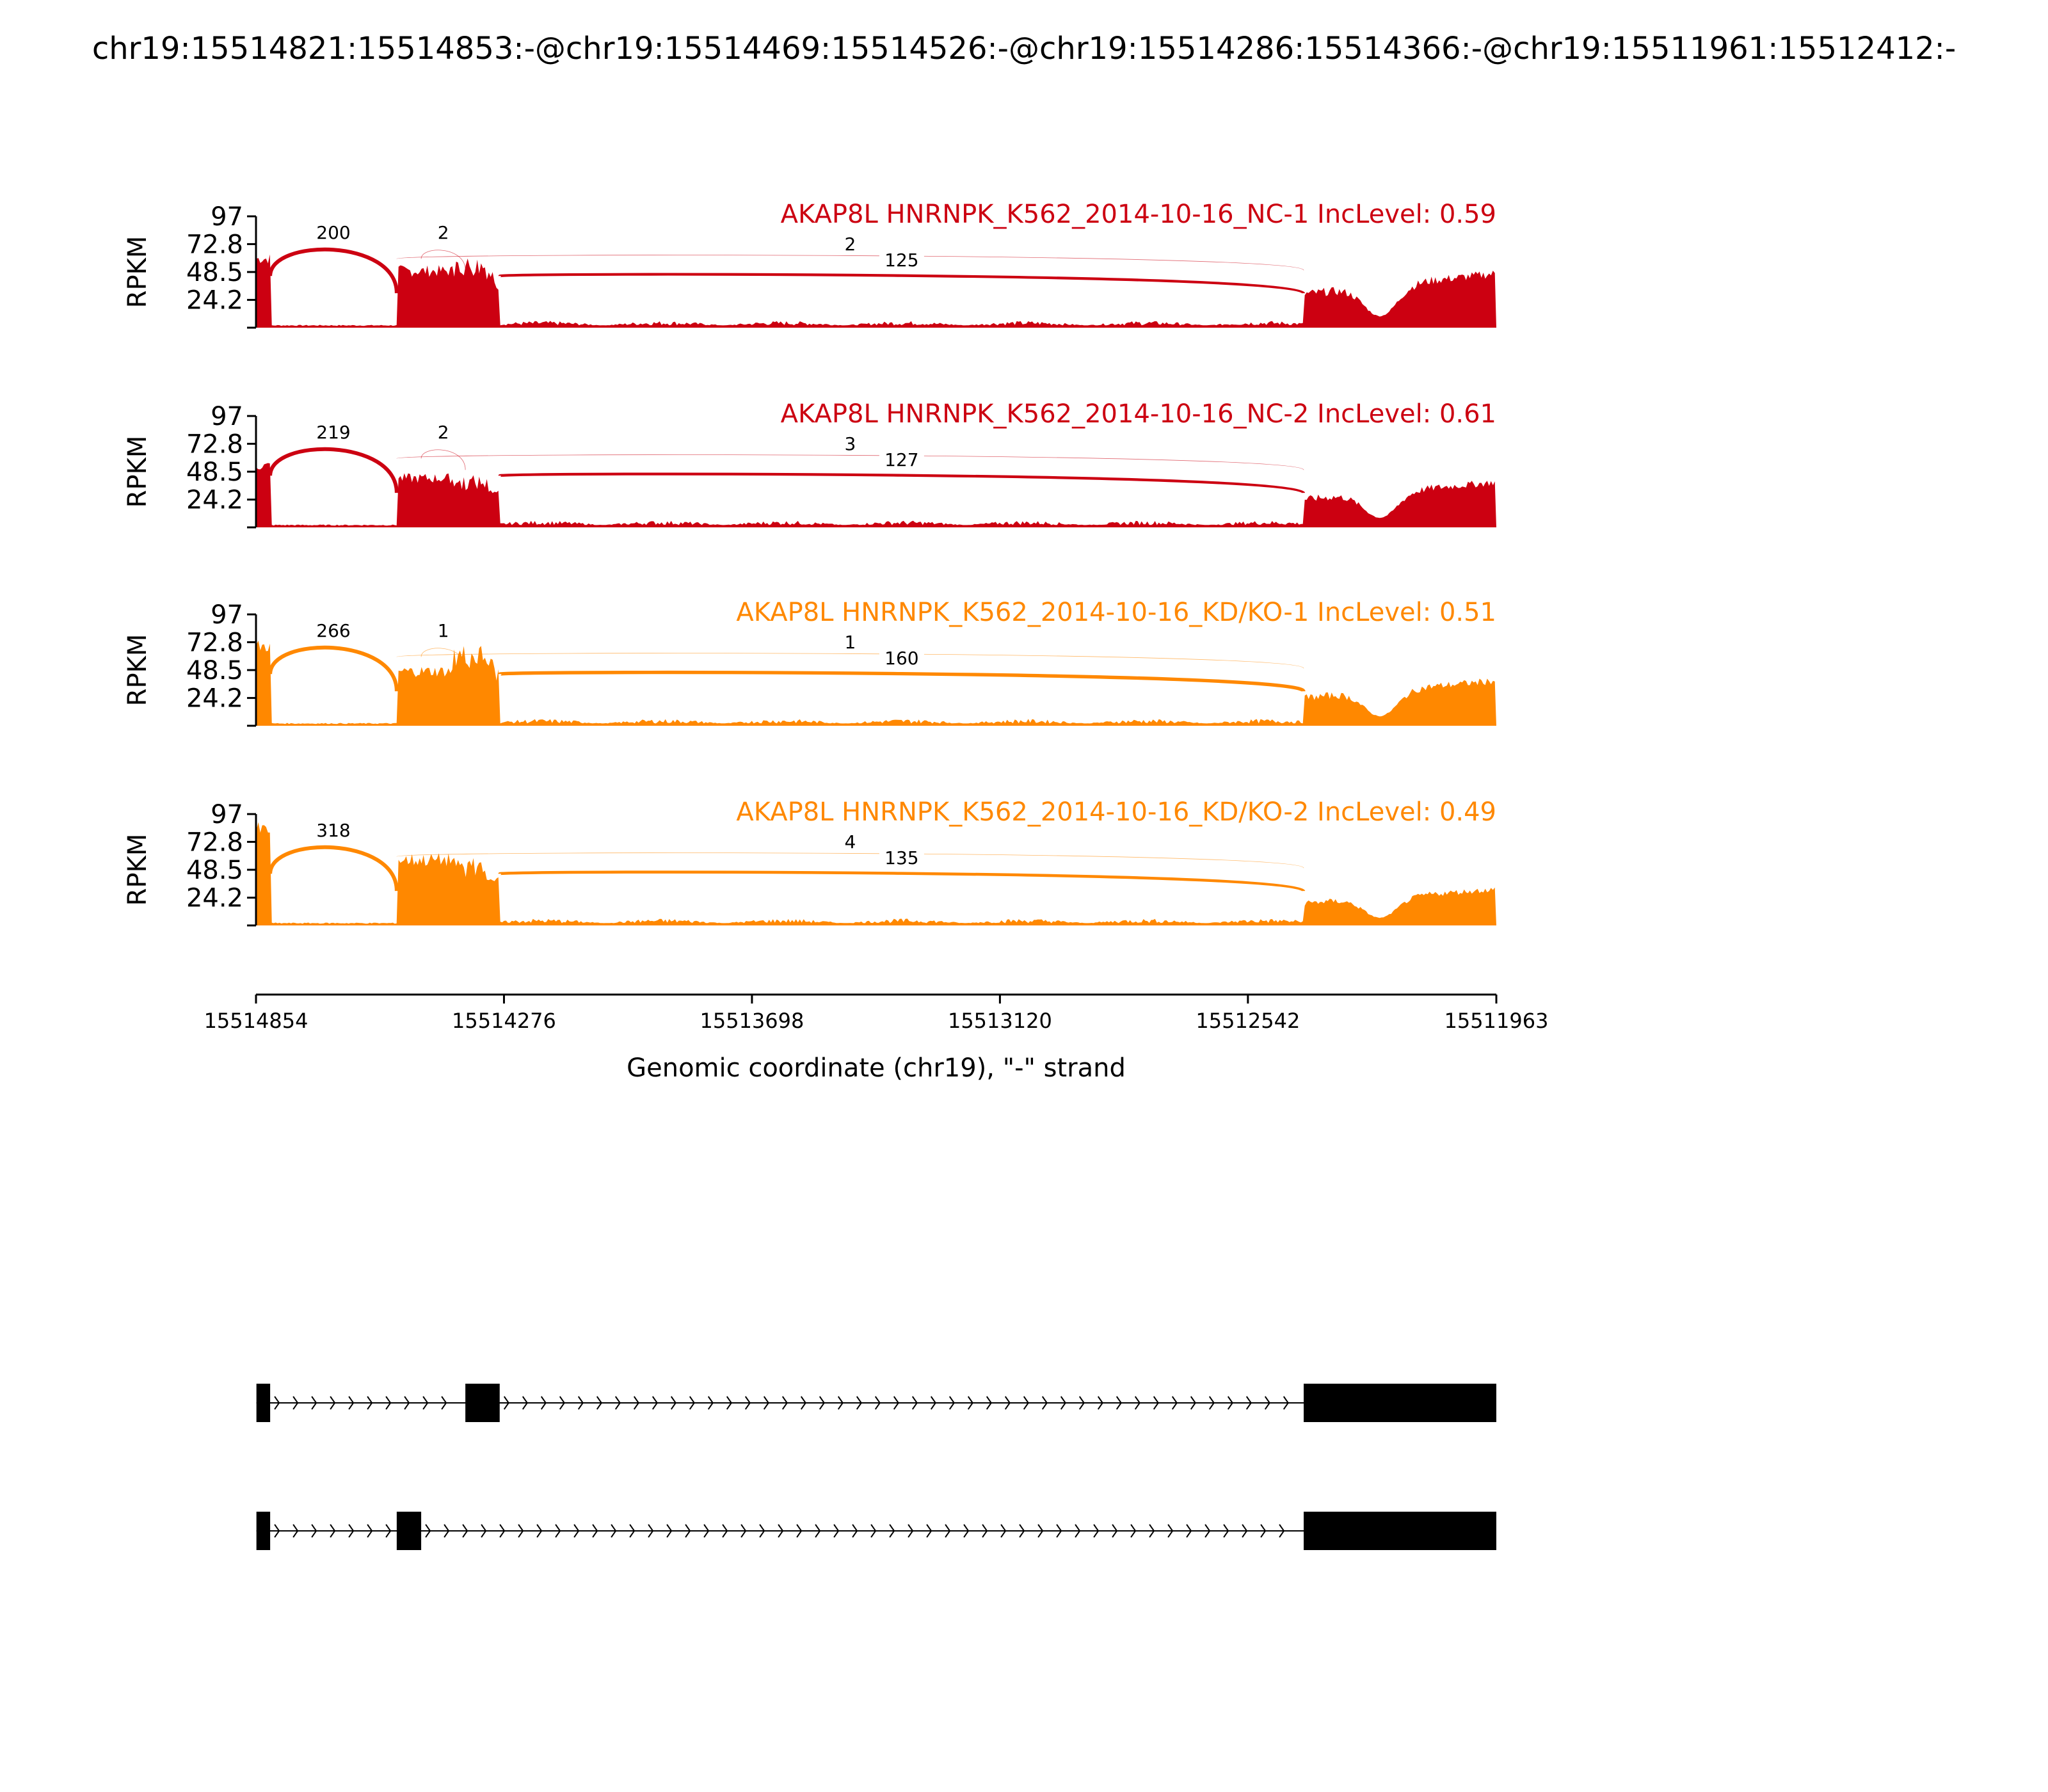  What do you see at coordinates (137, 272) in the screenshot?
I see `y-axis-label: RPKM` at bounding box center [137, 272].